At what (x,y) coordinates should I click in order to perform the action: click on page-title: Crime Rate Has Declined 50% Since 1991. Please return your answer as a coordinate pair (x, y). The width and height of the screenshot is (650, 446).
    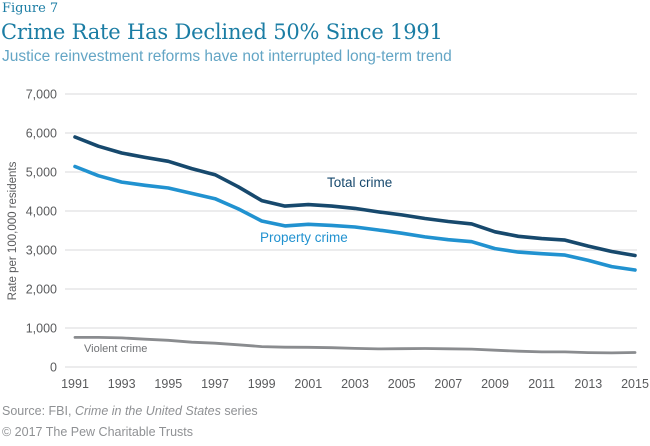
    Looking at the image, I should click on (222, 32).